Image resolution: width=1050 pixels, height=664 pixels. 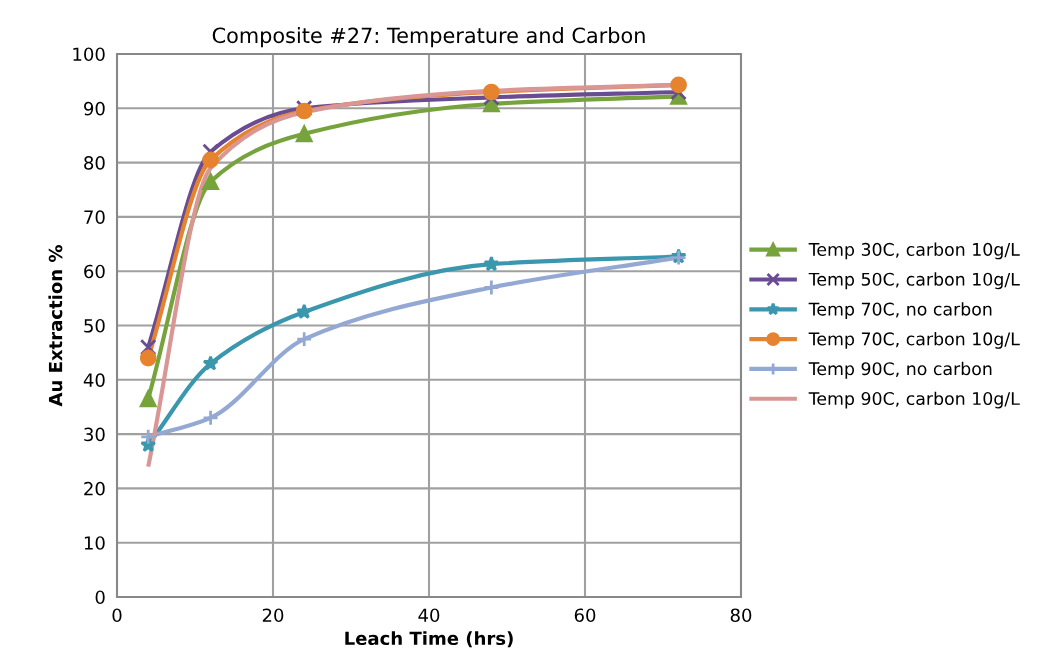 What do you see at coordinates (94, 271) in the screenshot?
I see `y-tick-label: 60` at bounding box center [94, 271].